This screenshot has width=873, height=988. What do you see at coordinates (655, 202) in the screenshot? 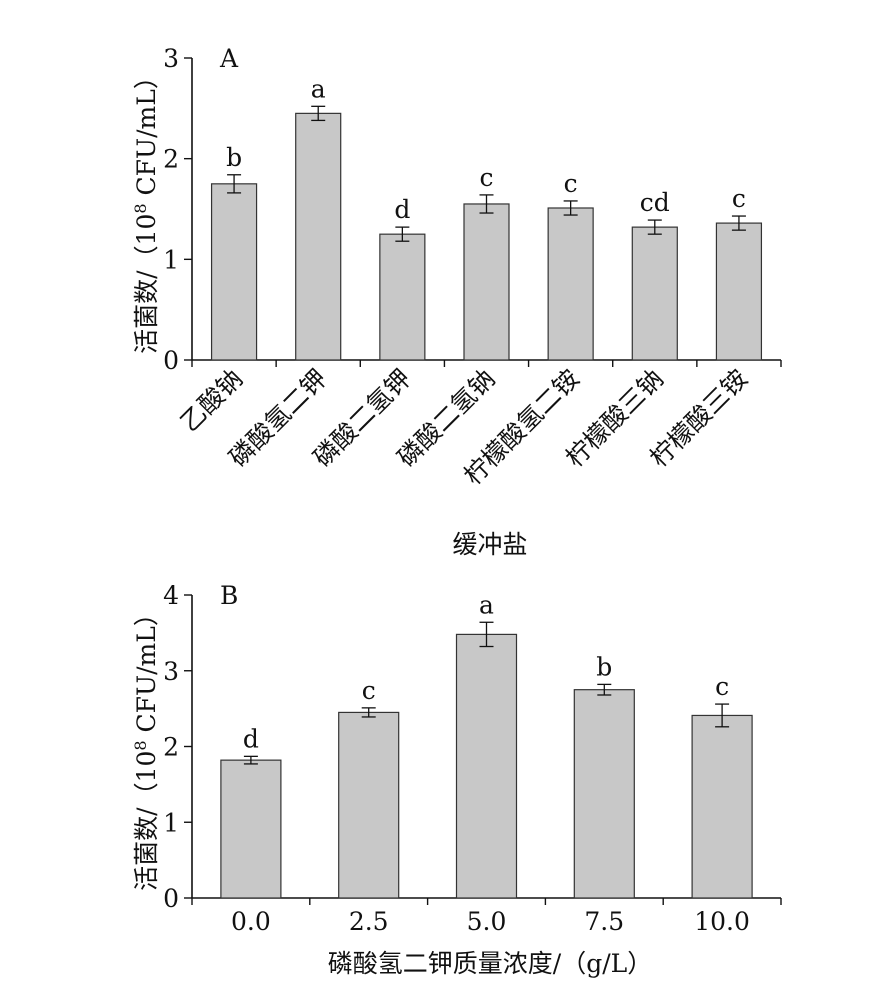
I see `panel-a-significance-label: cd` at bounding box center [655, 202].